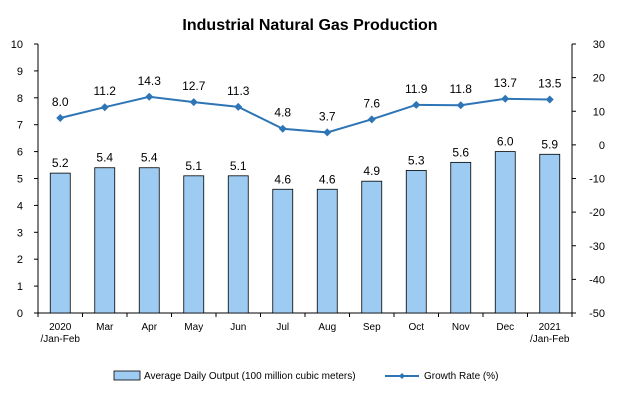 Image resolution: width=620 pixels, height=412 pixels. I want to click on y-right-tick-label: -30, so click(597, 247).